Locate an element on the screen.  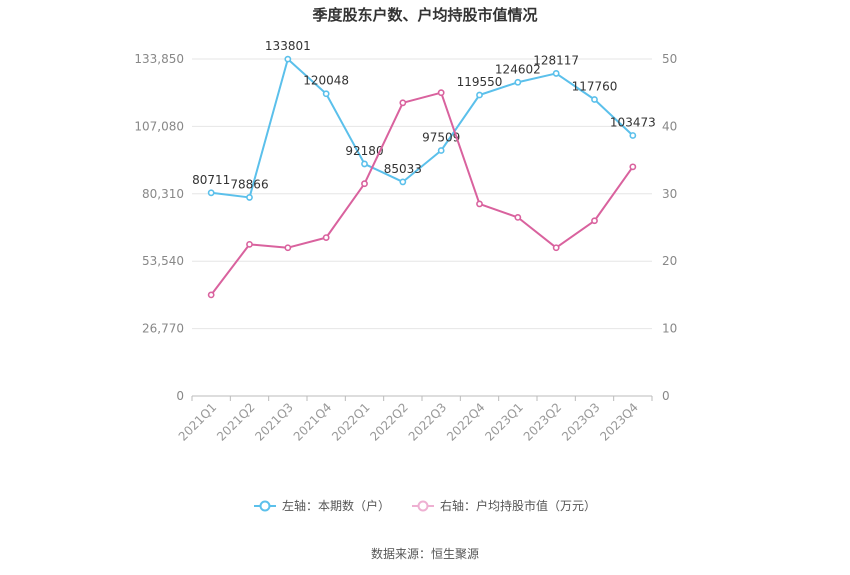
data-label: 78866 is located at coordinates (249, 184).